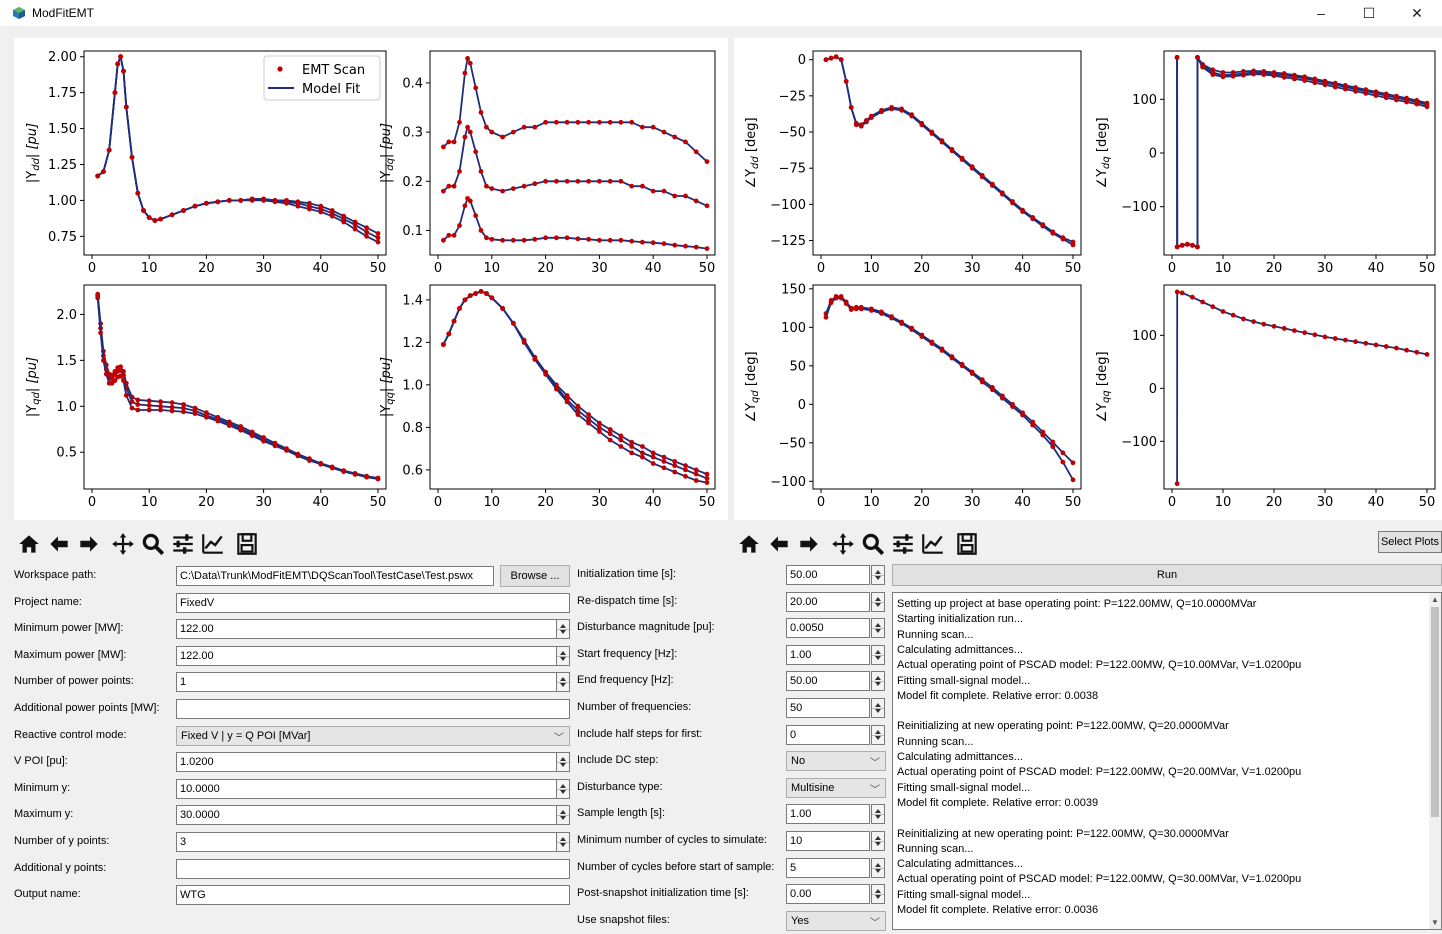 Image resolution: width=1442 pixels, height=934 pixels. Describe the element at coordinates (828, 628) in the screenshot. I see `disturbance-magnitude-input: 0.0050` at that location.